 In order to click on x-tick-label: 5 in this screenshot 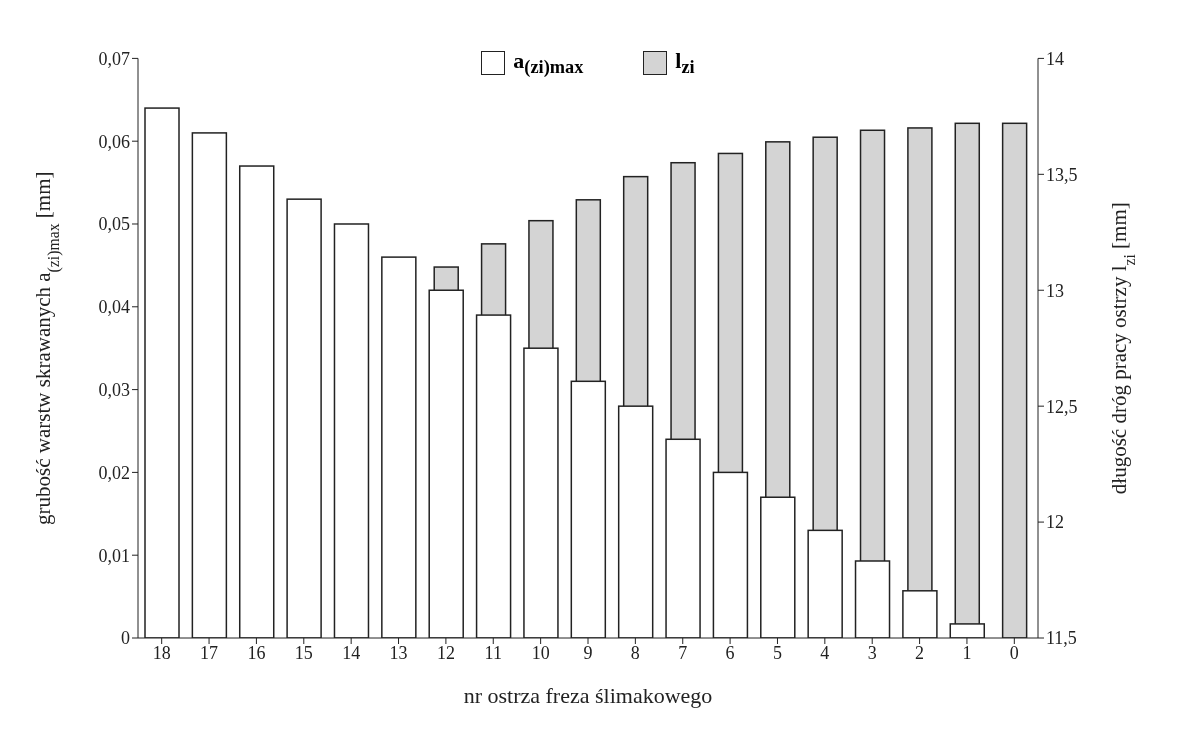, I will do `click(777, 652)`.